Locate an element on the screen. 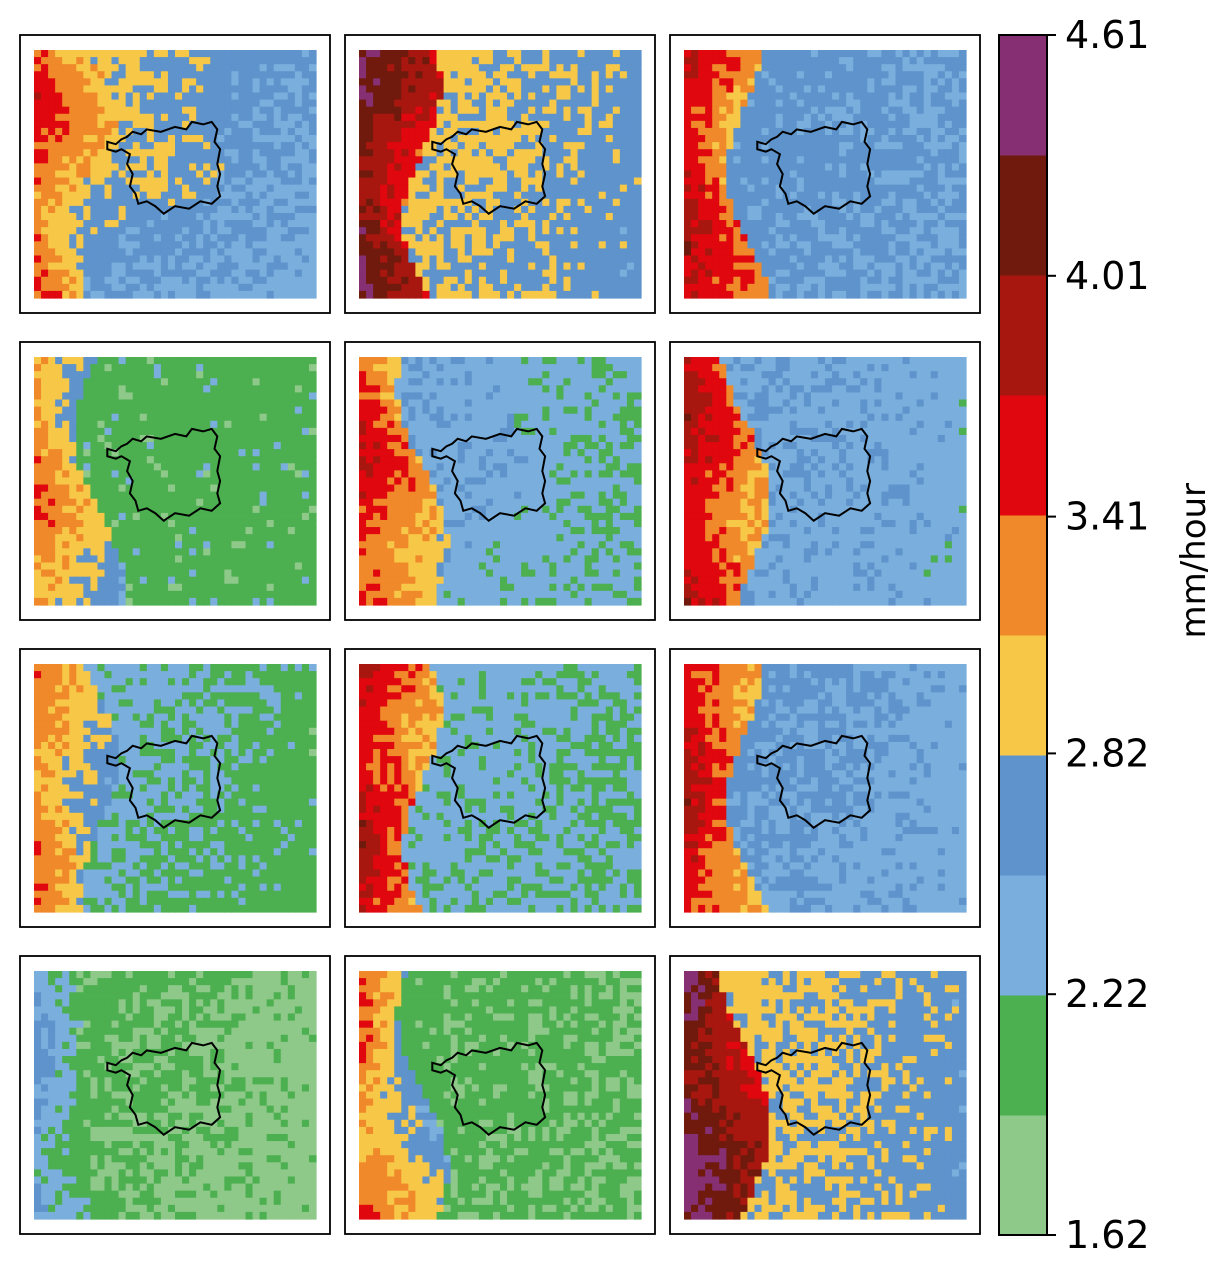  colorbar-tick-label: 2.82 is located at coordinates (1107, 753).